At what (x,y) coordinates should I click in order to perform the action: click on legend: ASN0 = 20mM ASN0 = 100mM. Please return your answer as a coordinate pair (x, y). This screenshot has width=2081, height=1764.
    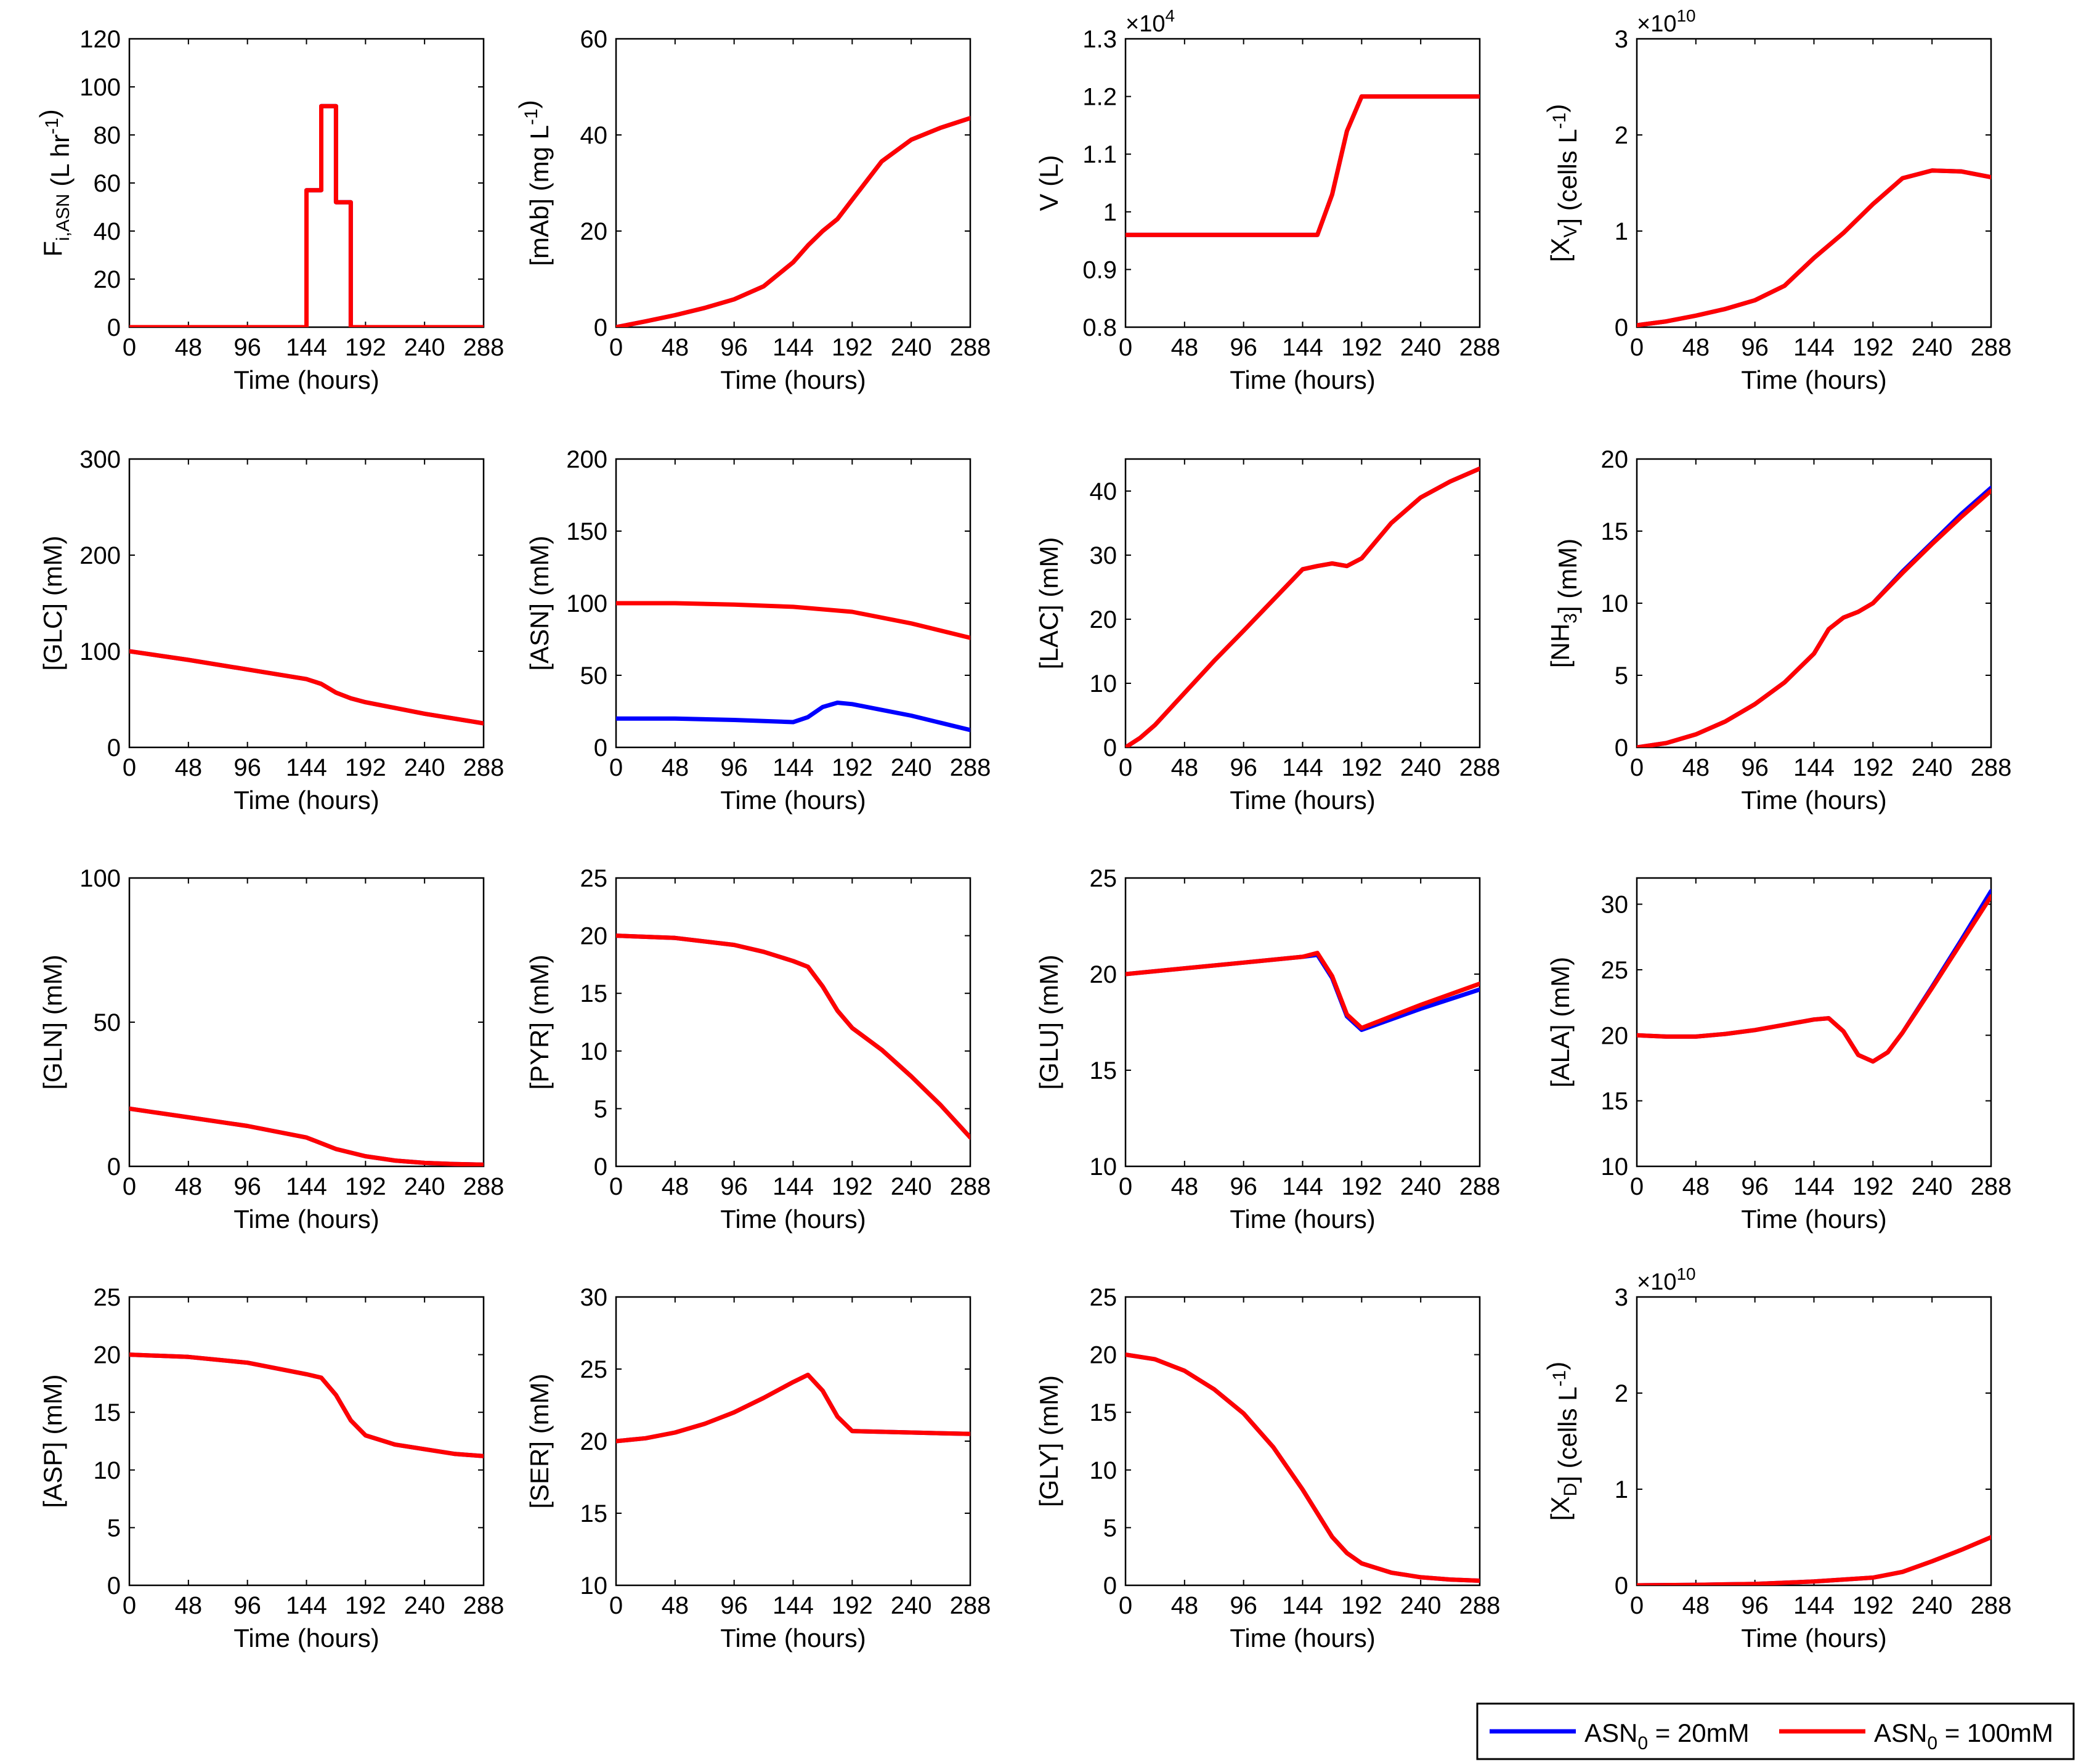
    Looking at the image, I should click on (1775, 1731).